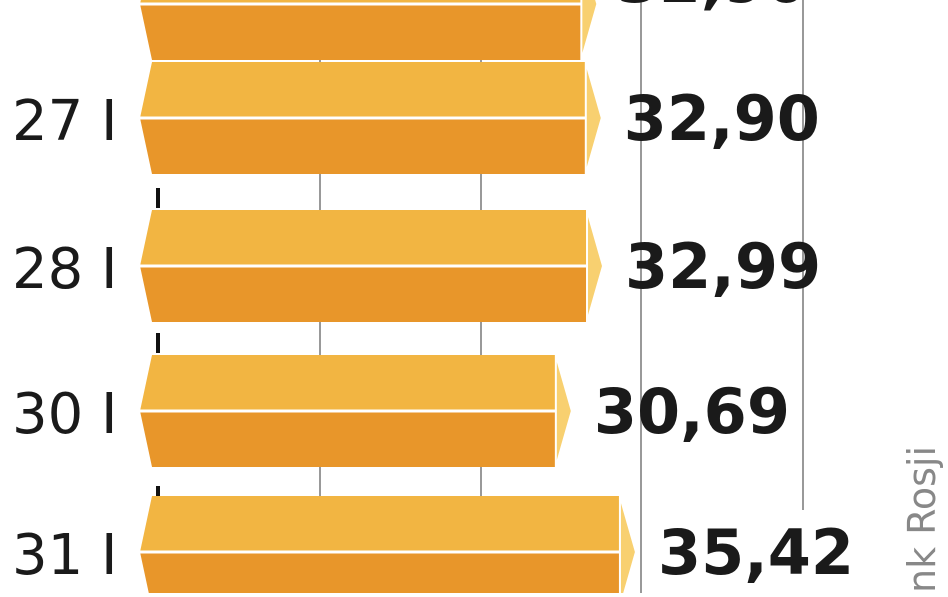  What do you see at coordinates (756, 552) in the screenshot?
I see `value-label: 35,42` at bounding box center [756, 552].